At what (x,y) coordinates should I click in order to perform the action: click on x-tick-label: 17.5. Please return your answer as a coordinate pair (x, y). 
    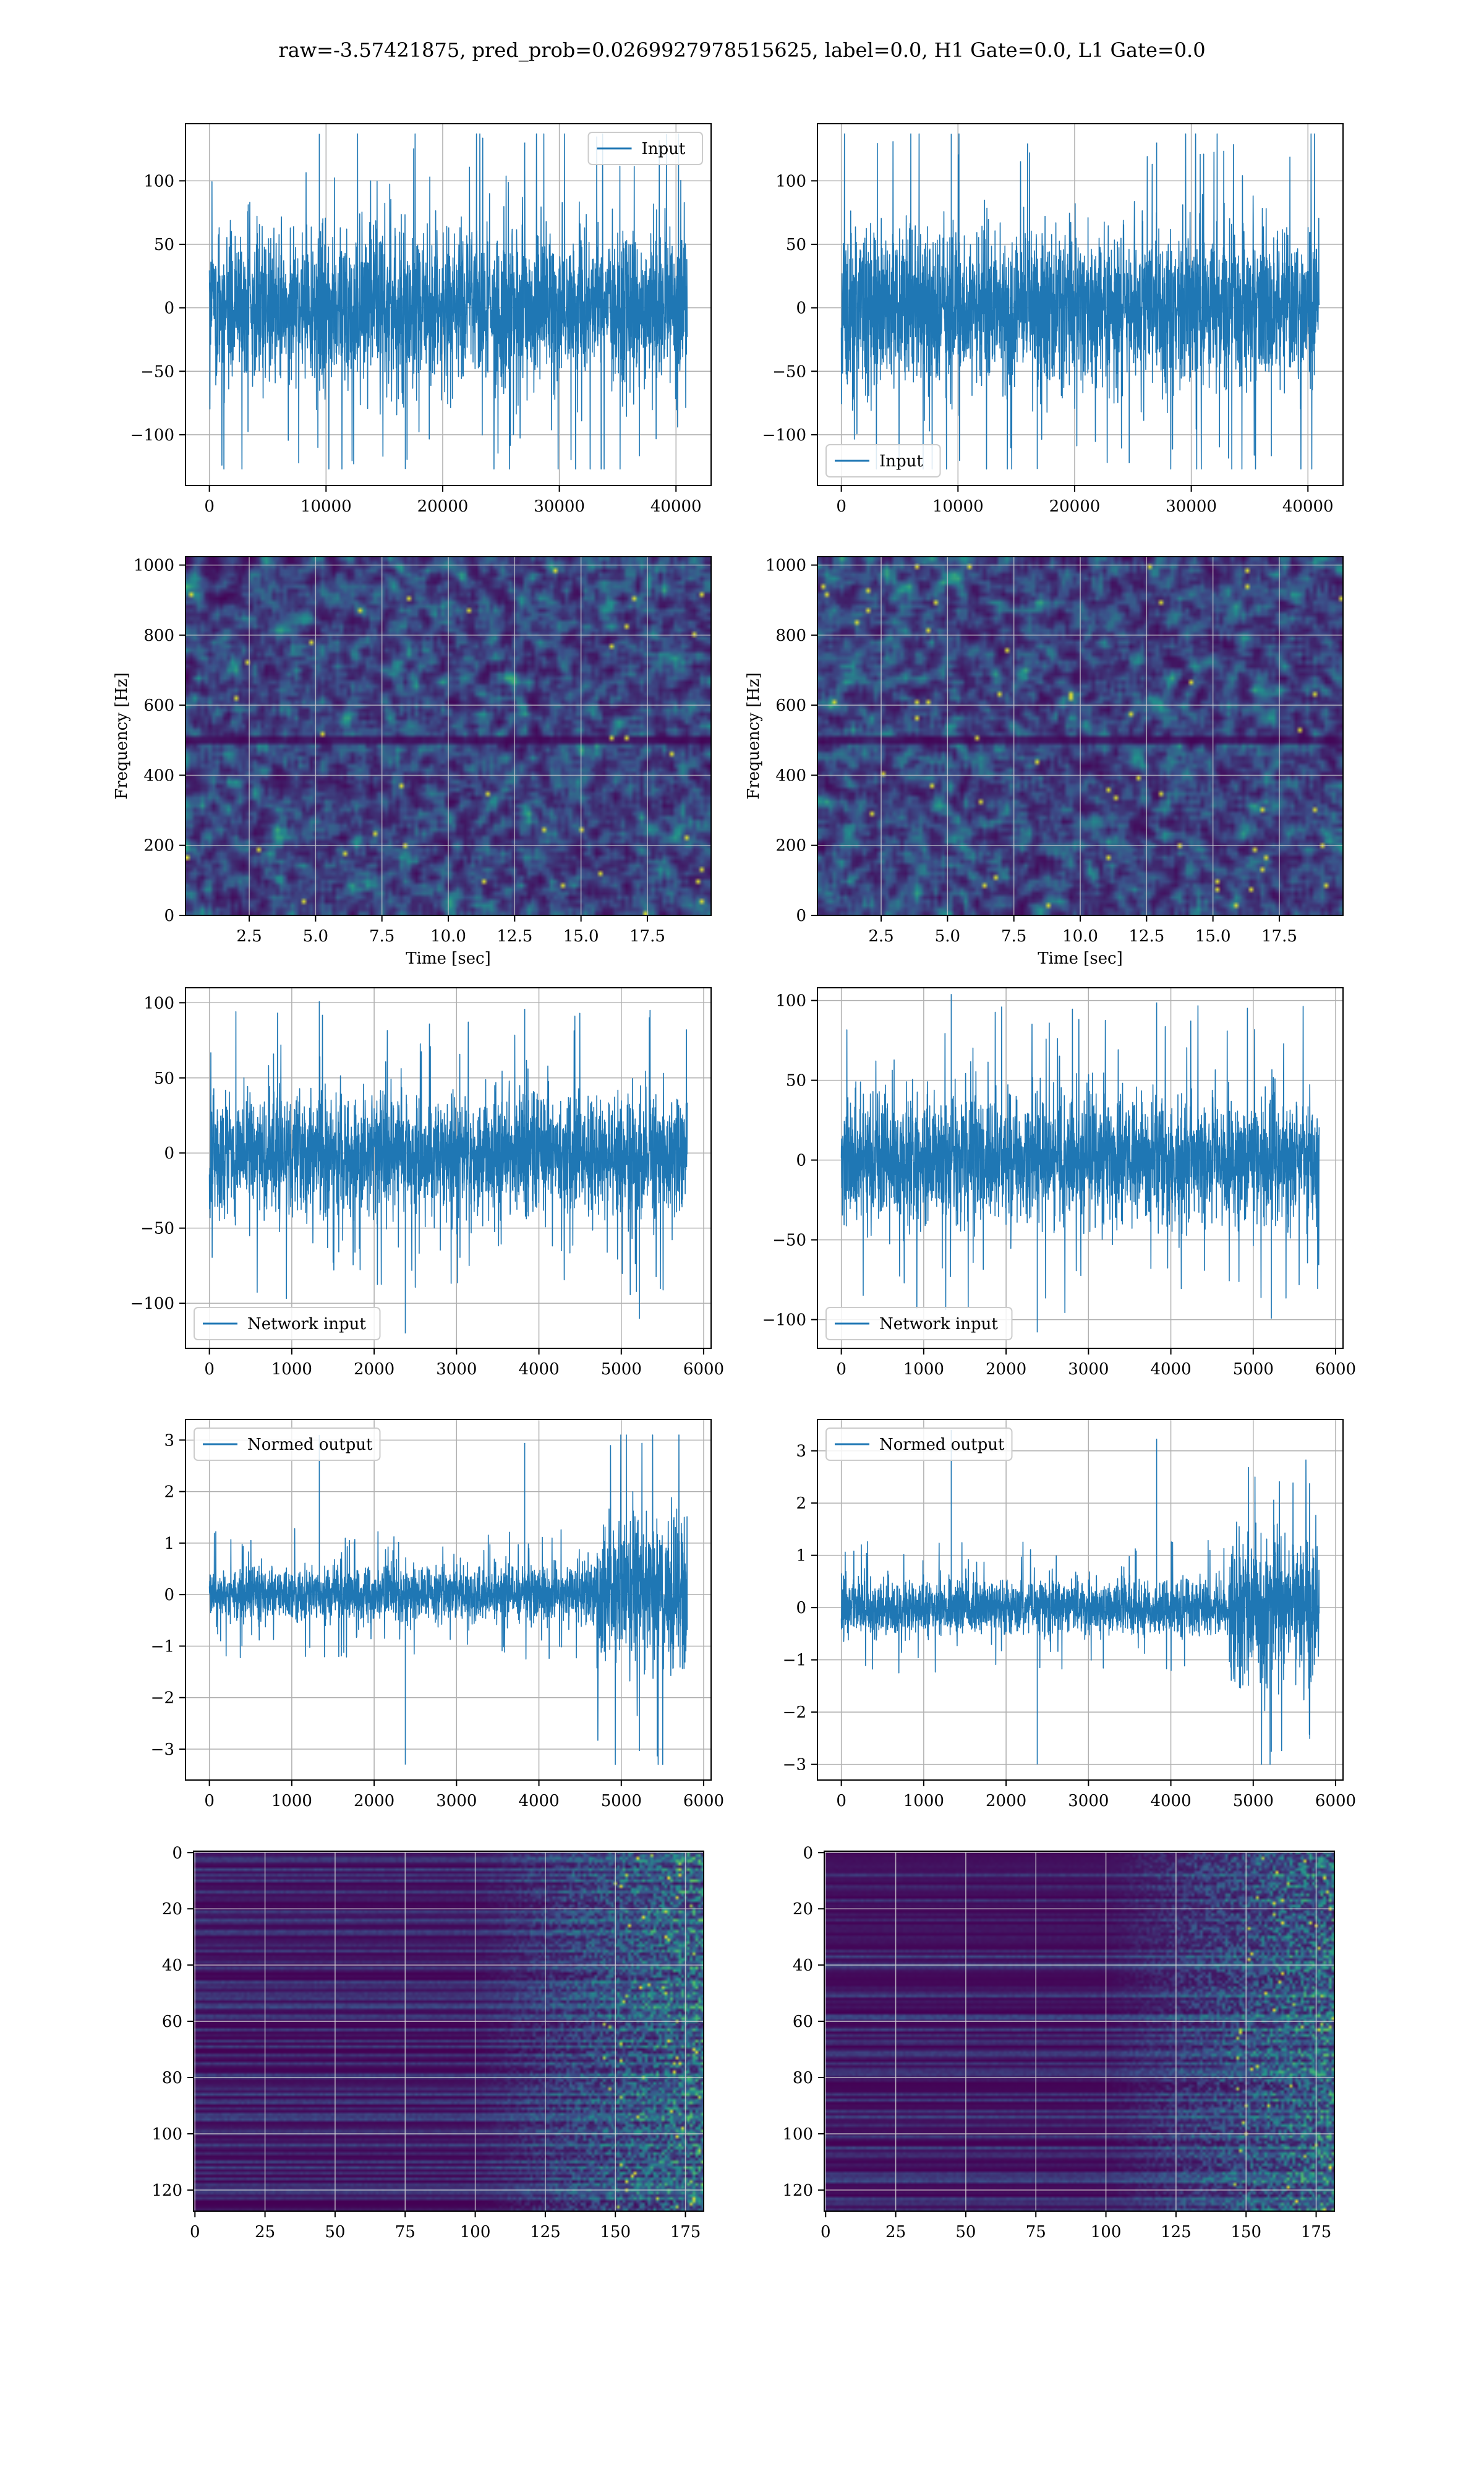
    Looking at the image, I should click on (647, 936).